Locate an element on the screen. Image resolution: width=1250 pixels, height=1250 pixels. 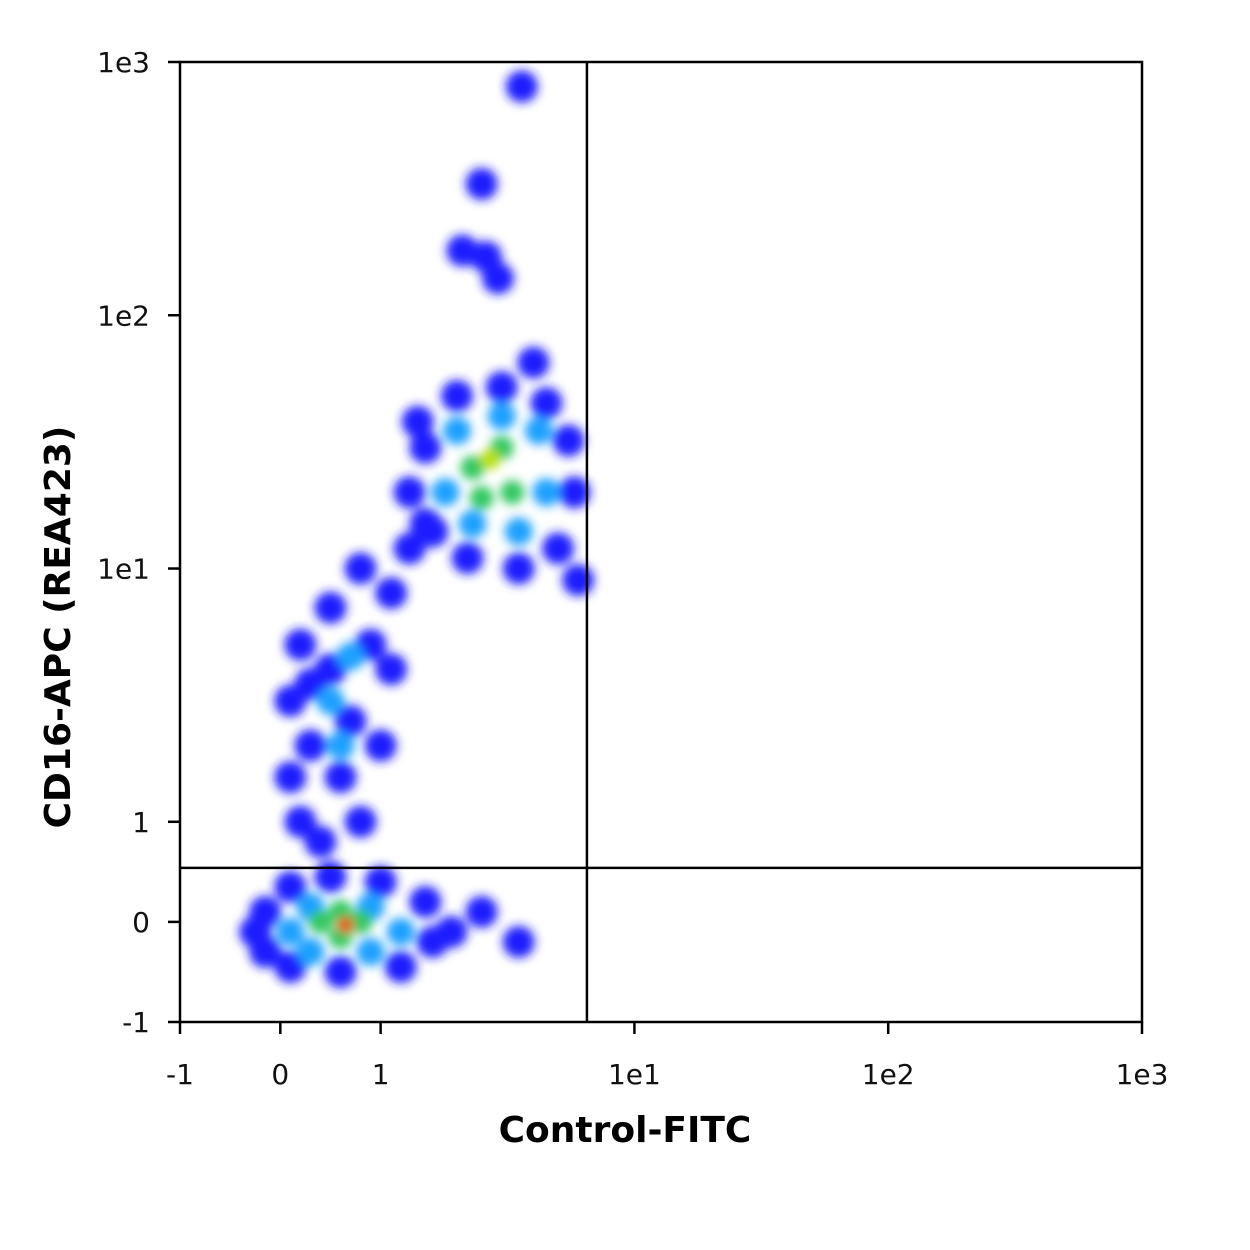
x-tick-label: 1 is located at coordinates (381, 1074).